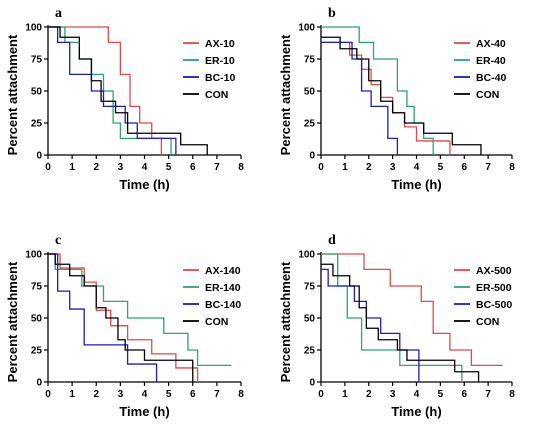  Describe the element at coordinates (332, 240) in the screenshot. I see `panel-letter: d` at that location.